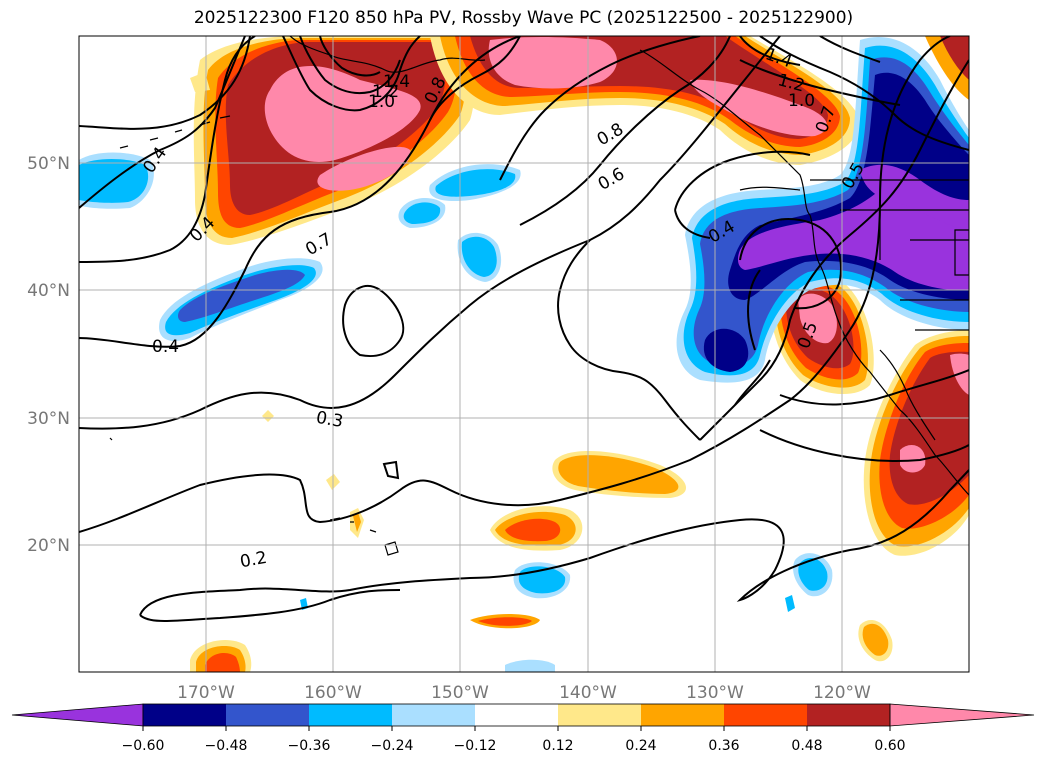 This screenshot has width=1047, height=765. What do you see at coordinates (329, 420) in the screenshot?
I see `contour-label: 0.3` at bounding box center [329, 420].